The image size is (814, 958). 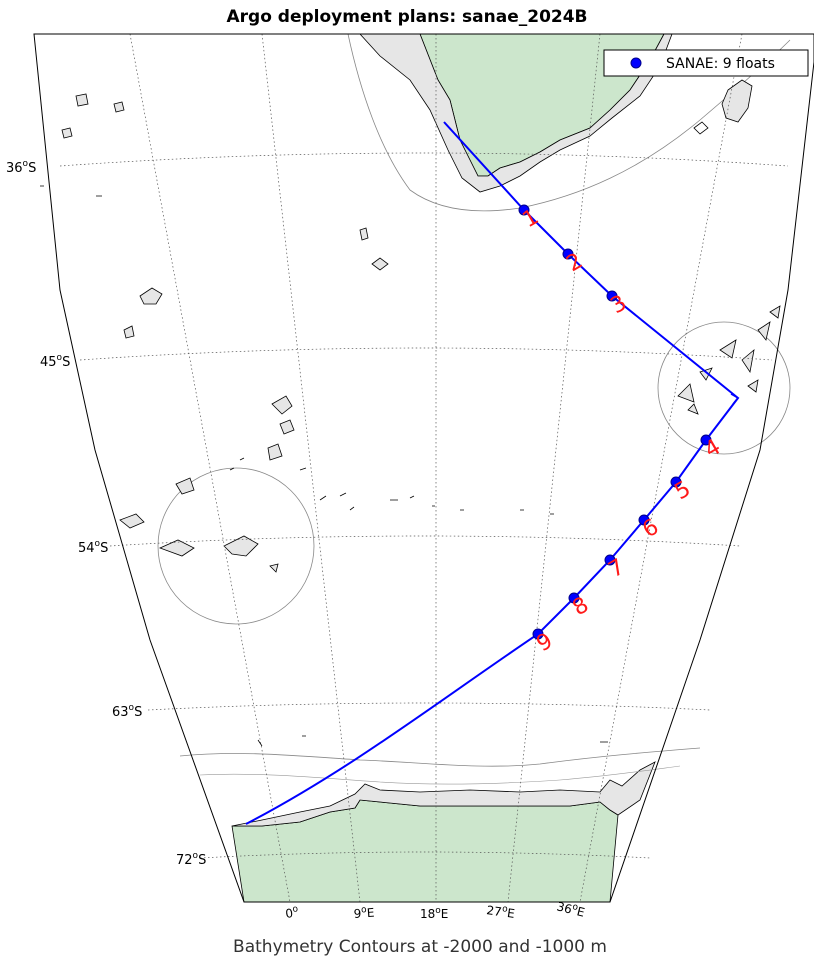 I want to click on legend-label: SANAE: 9 floats, so click(x=720, y=64).